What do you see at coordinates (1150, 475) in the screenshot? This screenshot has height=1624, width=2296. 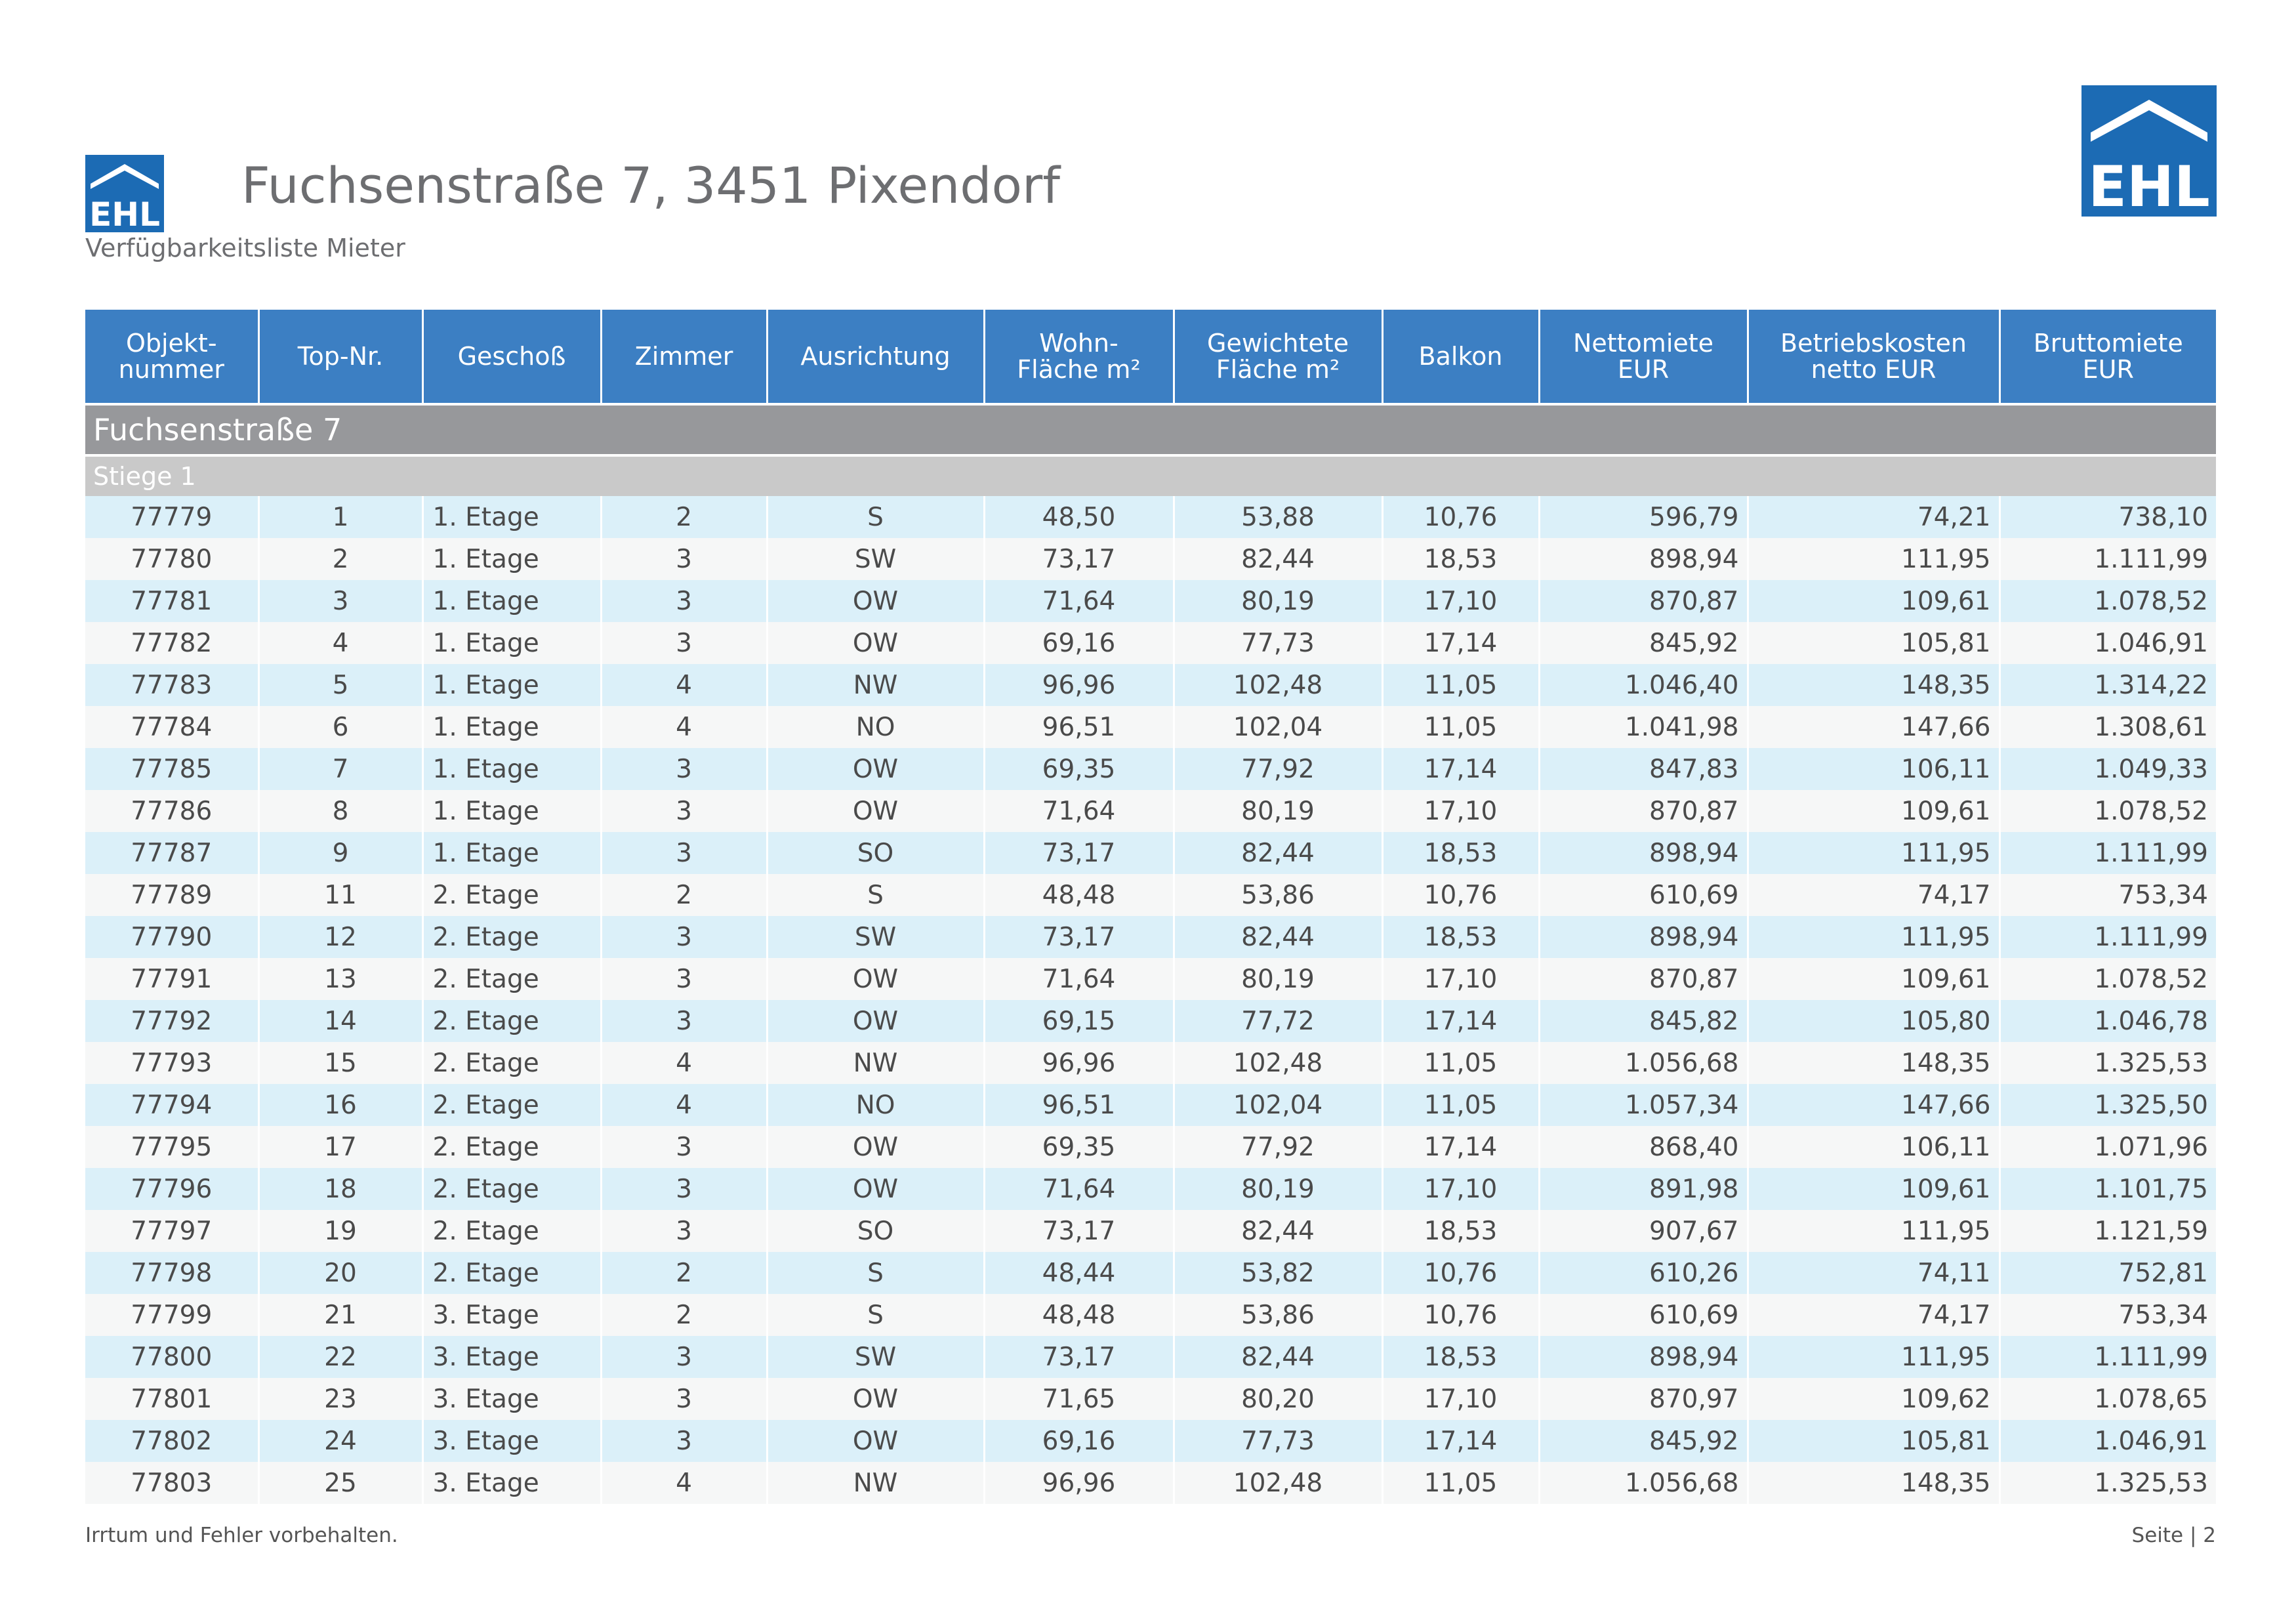 I see `stair-name: Stiege 1` at bounding box center [1150, 475].